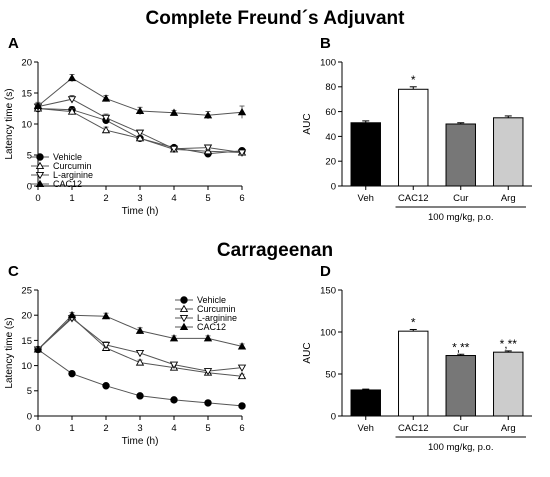 The width and height of the screenshot is (550, 477). I want to click on y-tick-label: 25, so click(26, 290).